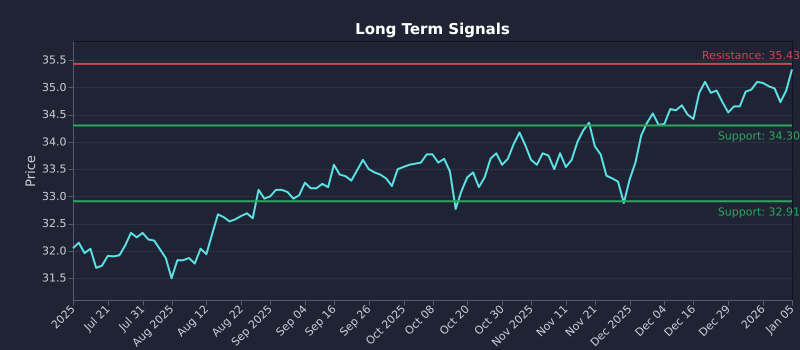 This screenshot has height=350, width=800. I want to click on x-tick-label: Oct 20, so click(454, 320).